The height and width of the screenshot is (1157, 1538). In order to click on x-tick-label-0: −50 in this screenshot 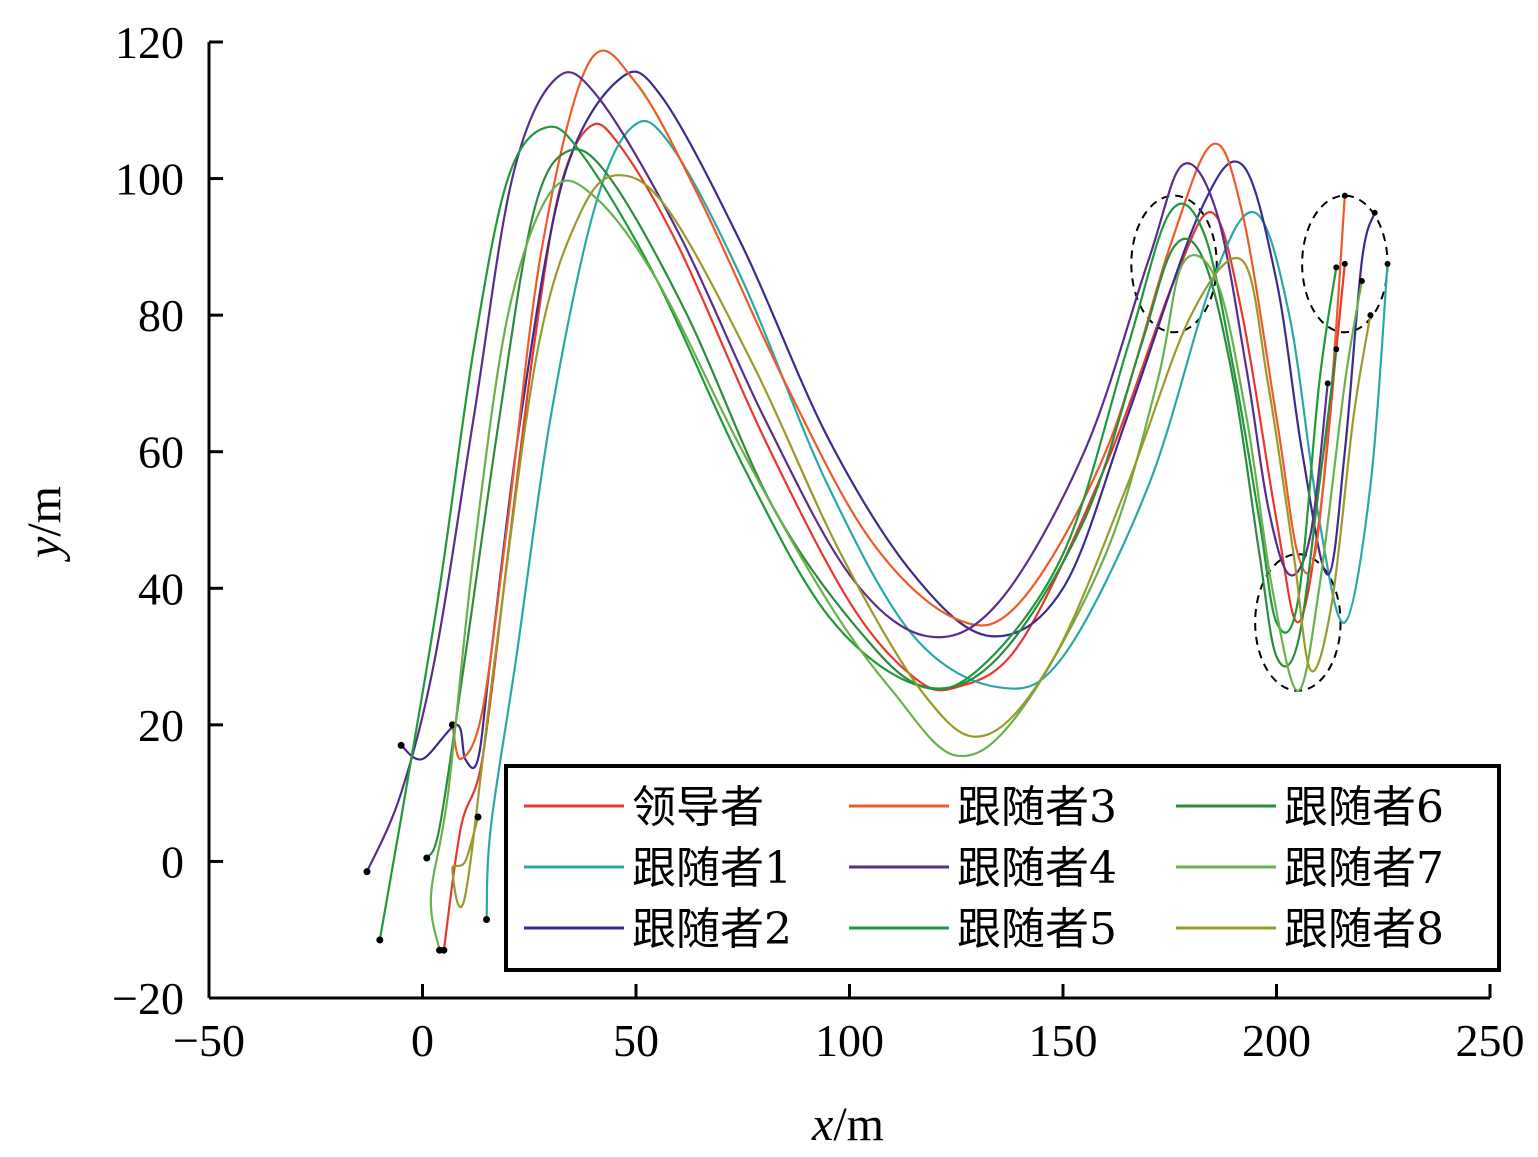, I will do `click(209, 1040)`.